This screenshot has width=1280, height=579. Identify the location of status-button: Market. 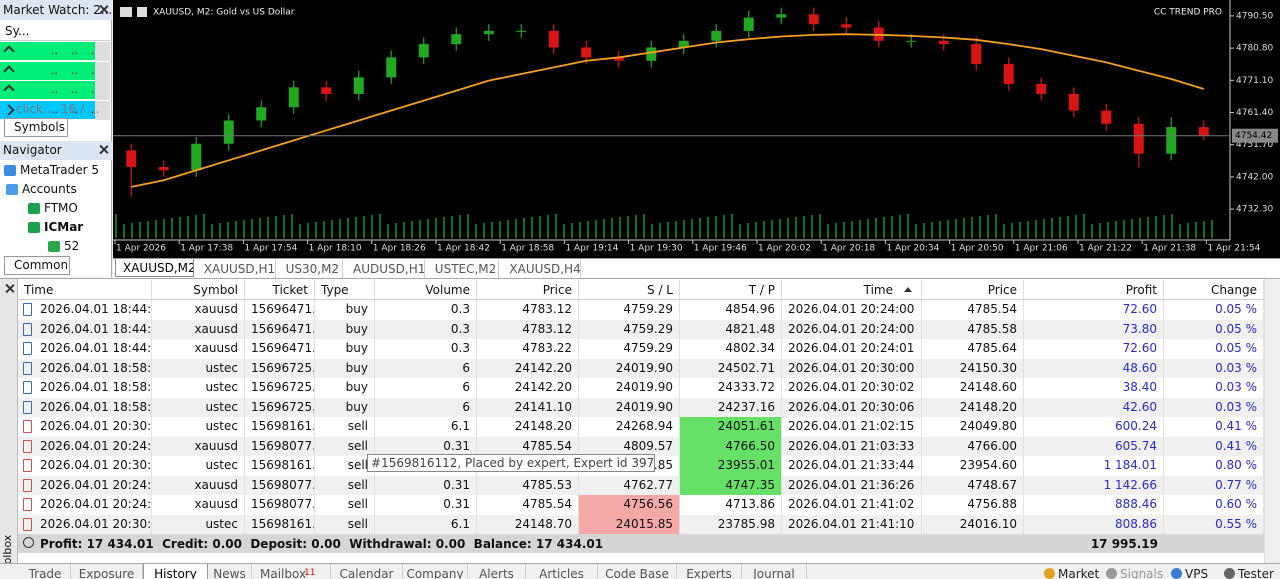
(1079, 573).